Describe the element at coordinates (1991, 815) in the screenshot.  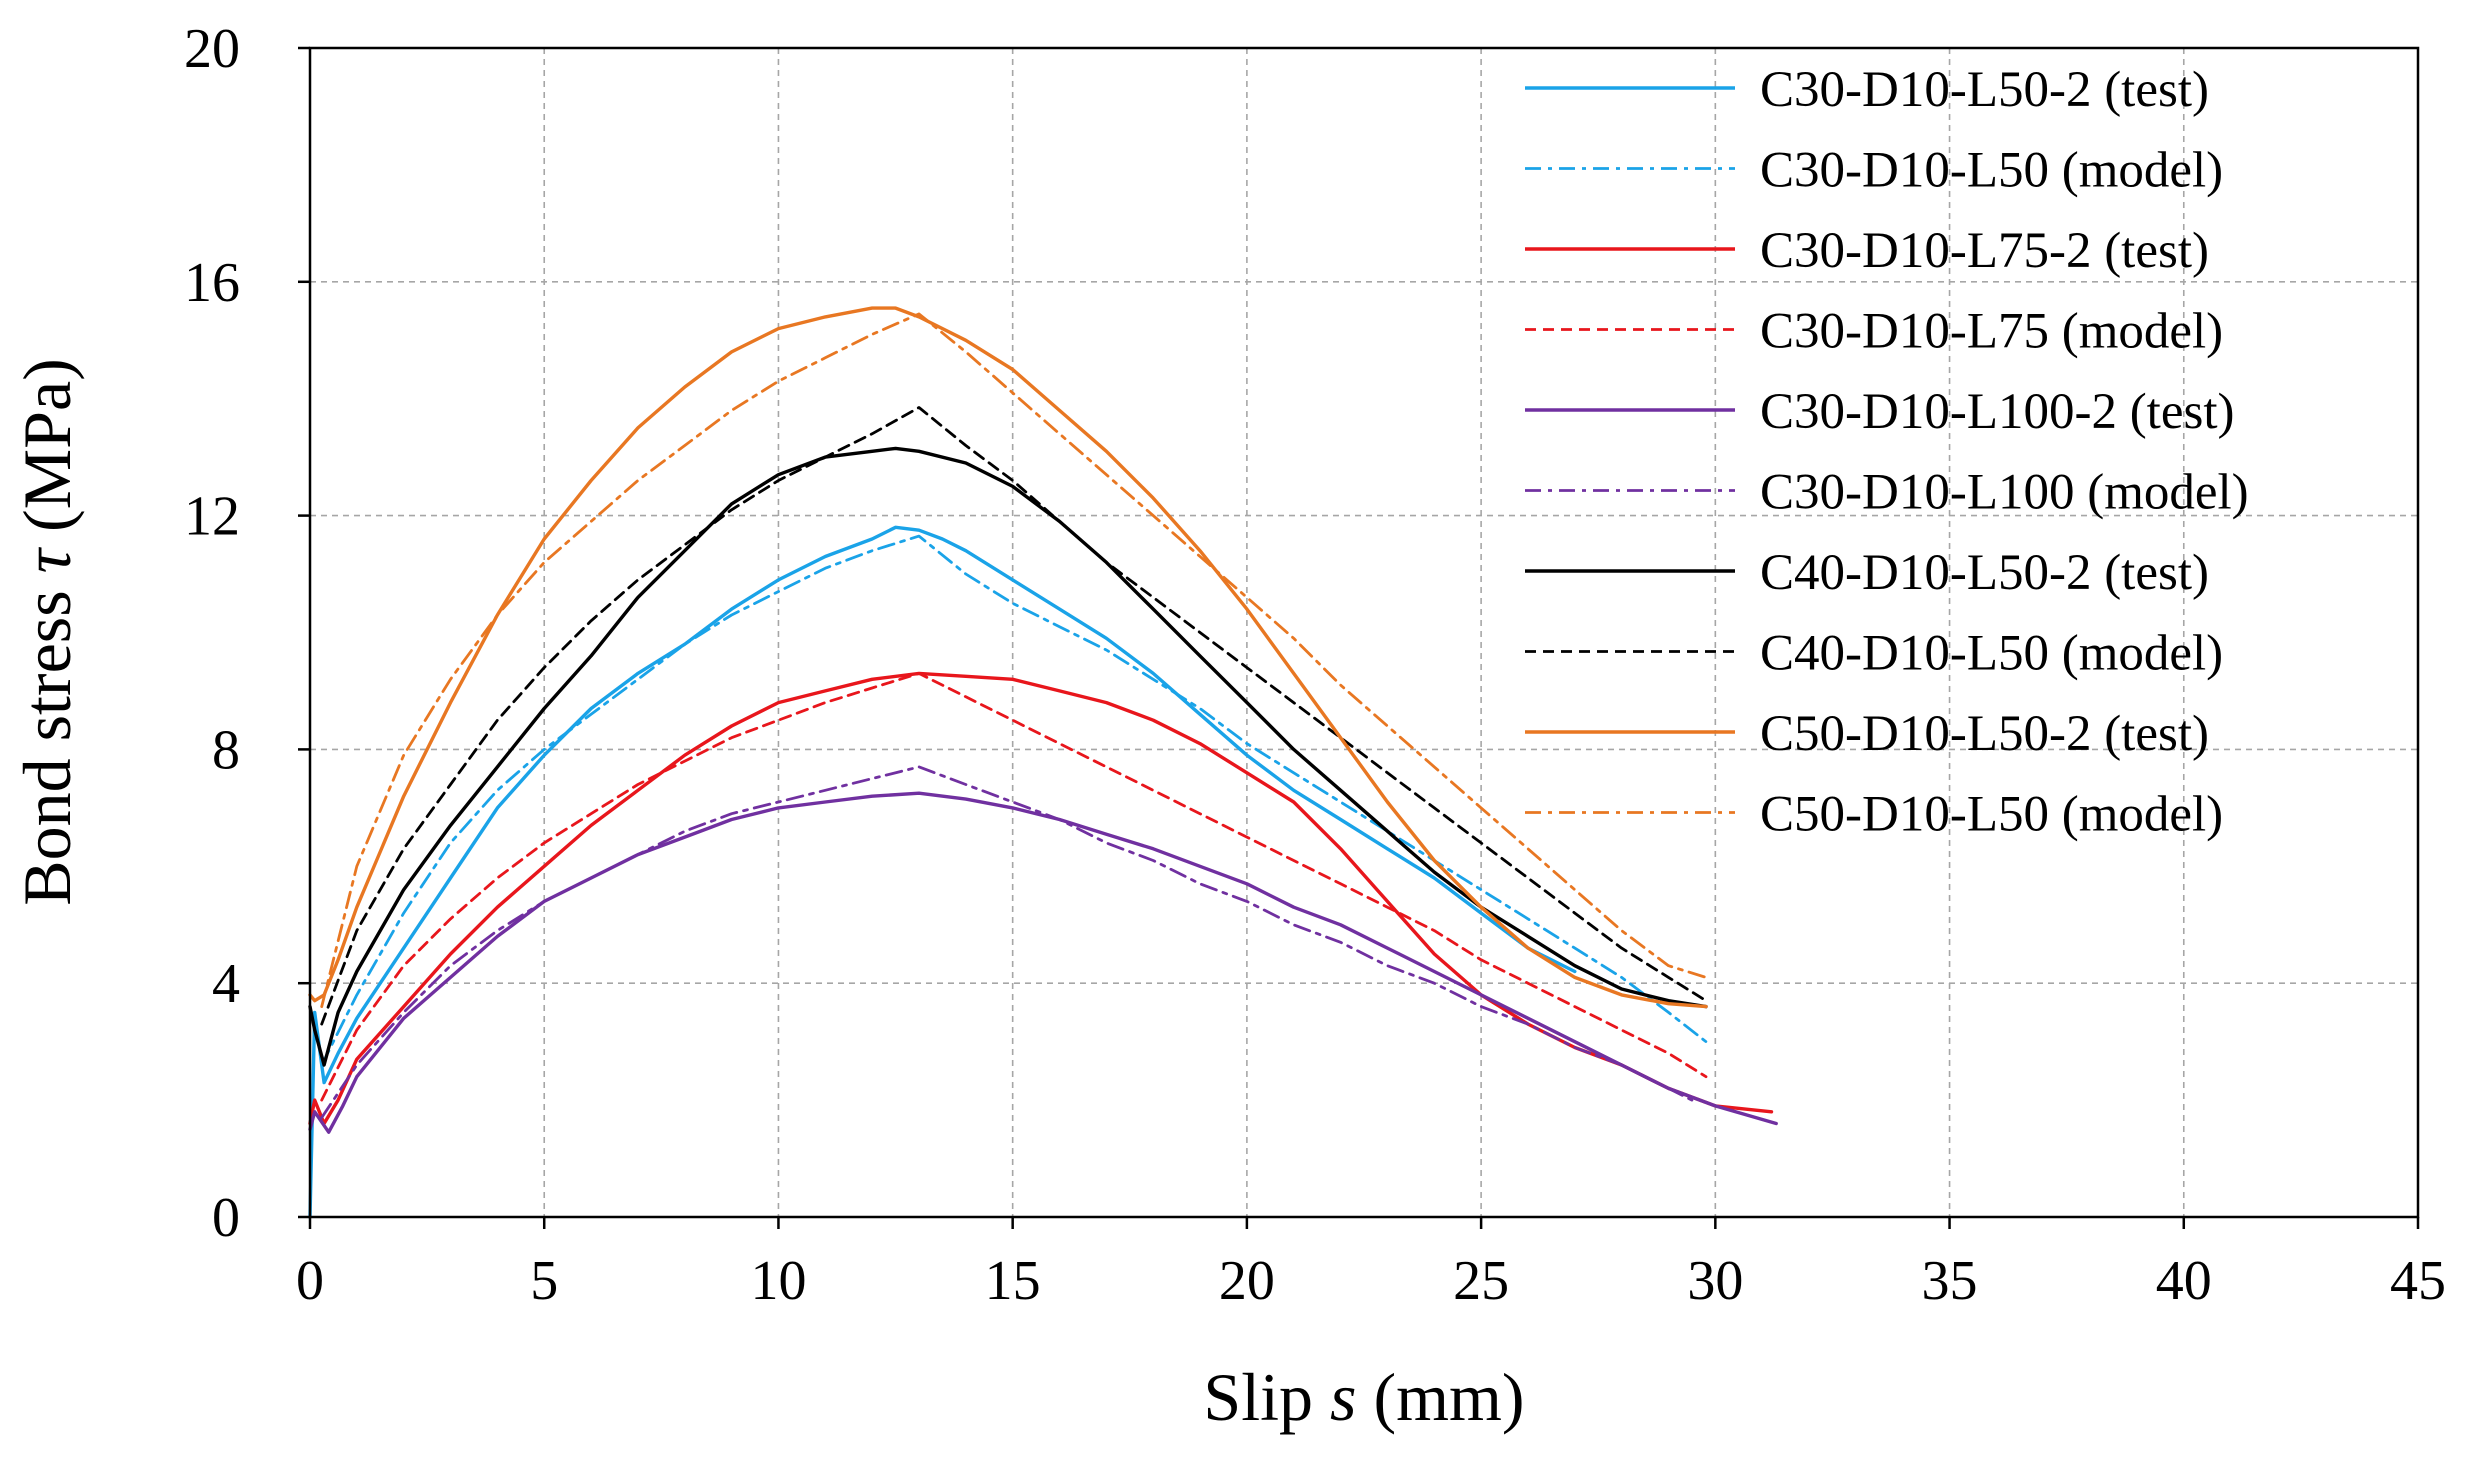
I see `legend-label-10: C50-D10-L50 (model)` at that location.